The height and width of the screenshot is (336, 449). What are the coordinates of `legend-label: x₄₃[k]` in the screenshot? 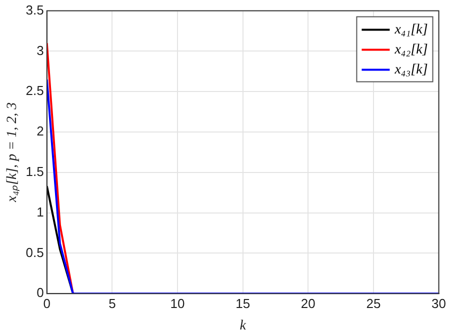 It's located at (411, 70).